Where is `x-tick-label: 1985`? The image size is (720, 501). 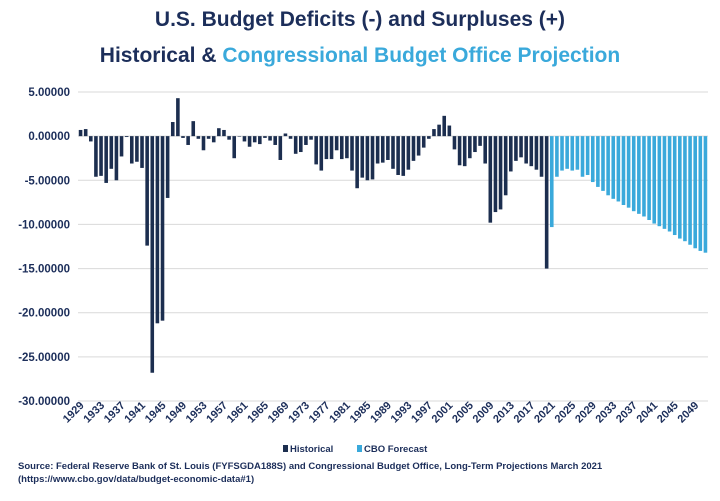
x-tick-label: 1985 is located at coordinates (361, 413).